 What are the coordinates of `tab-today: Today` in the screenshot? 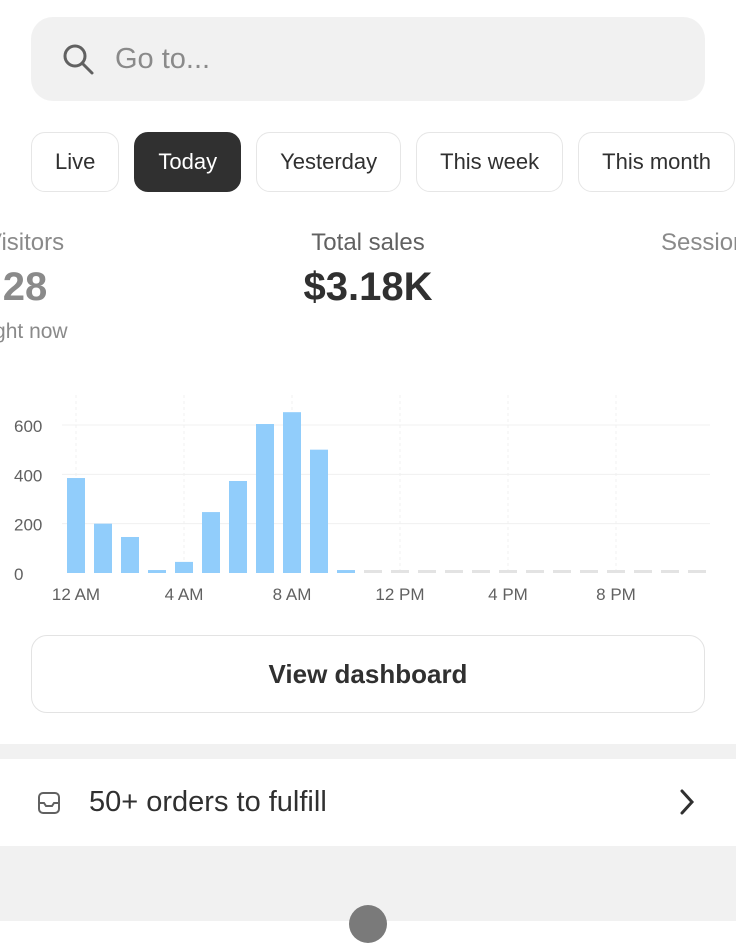 It's located at (188, 162).